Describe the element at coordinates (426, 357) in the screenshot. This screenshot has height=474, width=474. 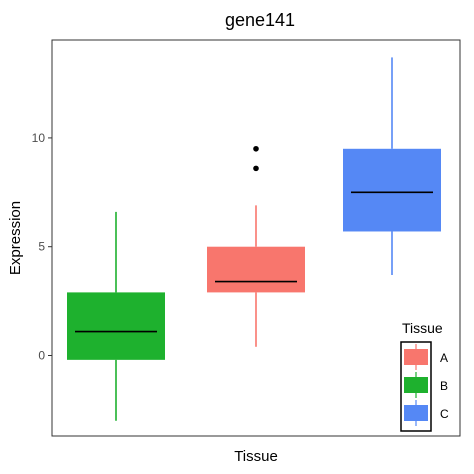
I see `legend-entry-A: A` at that location.